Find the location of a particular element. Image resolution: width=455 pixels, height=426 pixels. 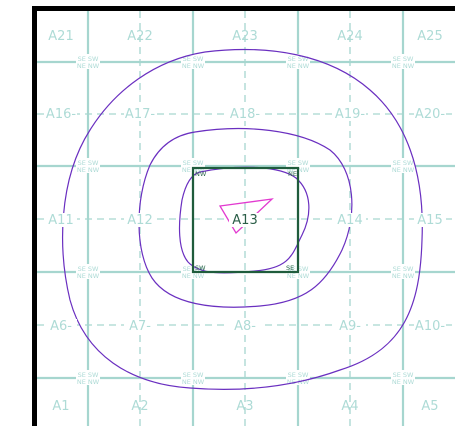

cell-label-a5: A5 is located at coordinates (429, 406).